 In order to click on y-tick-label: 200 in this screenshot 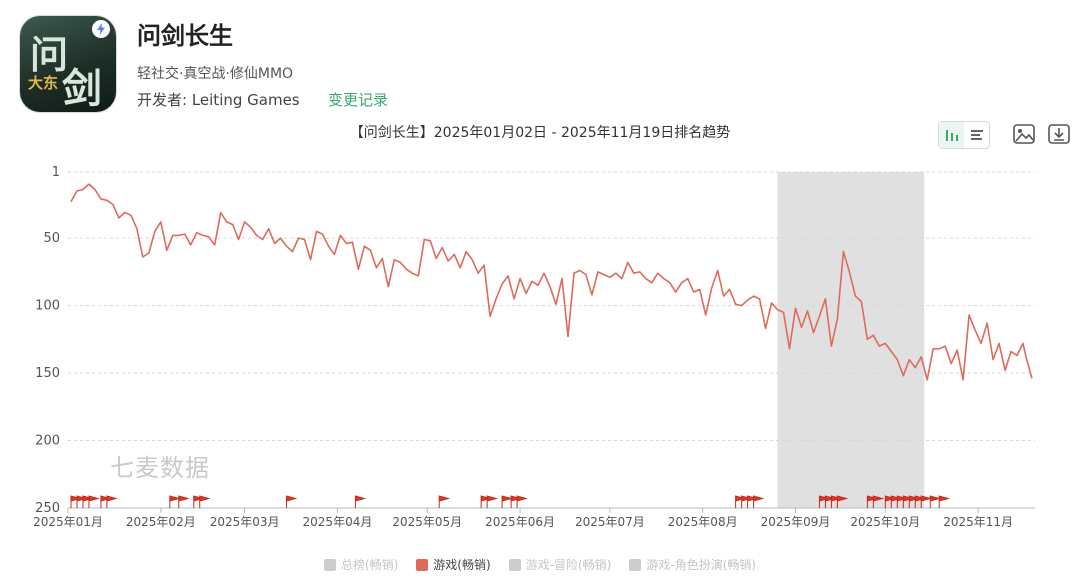, I will do `click(47, 441)`.